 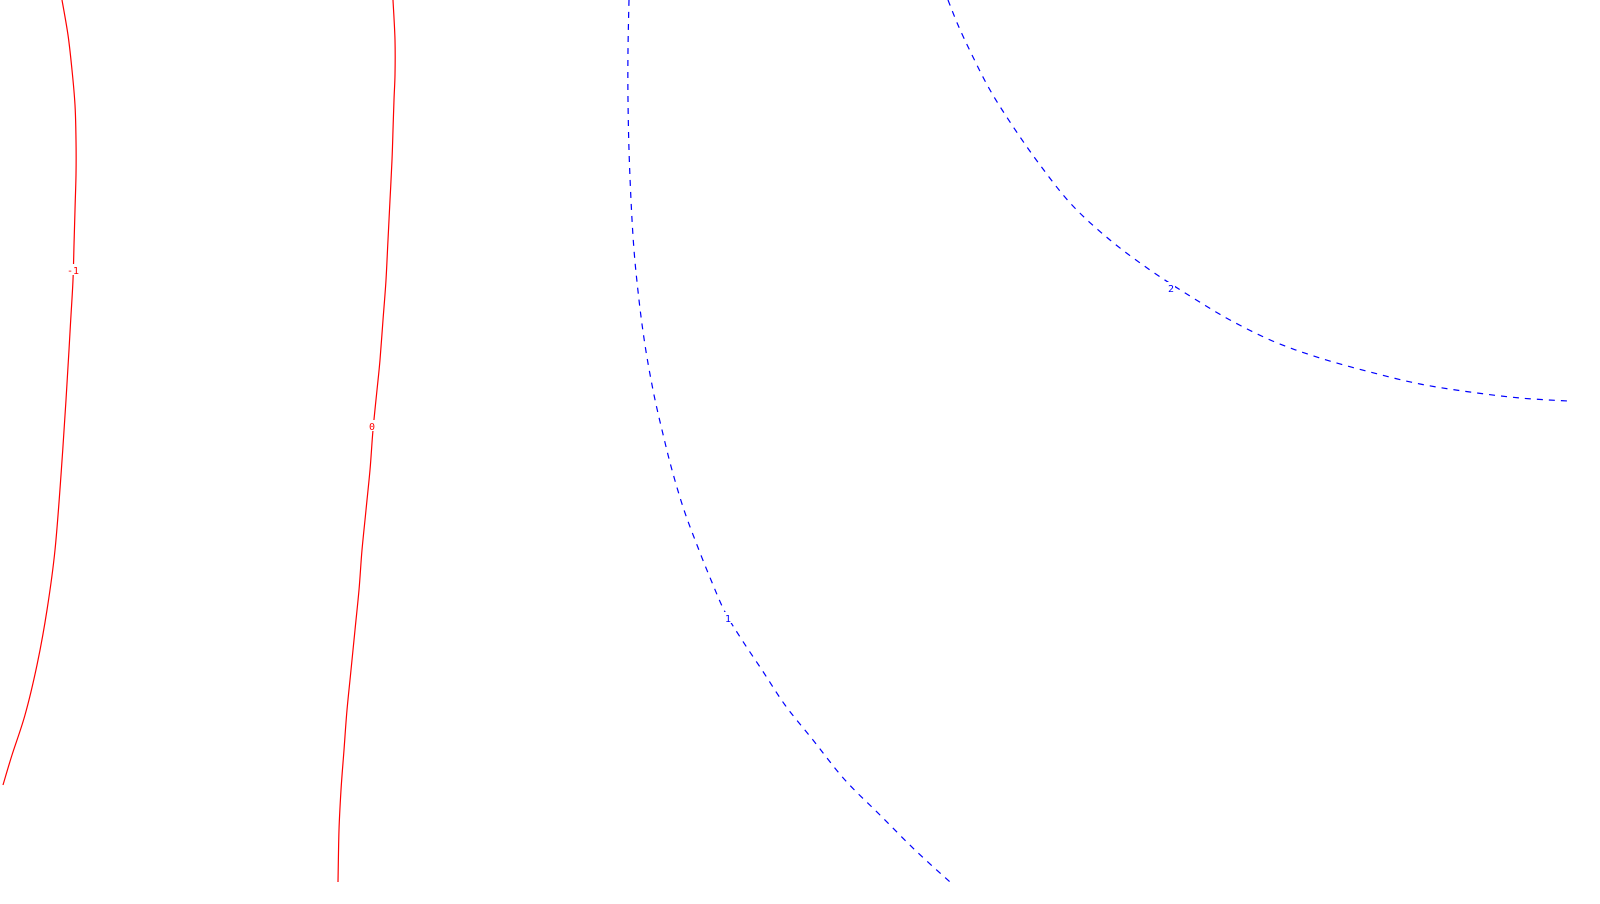 What do you see at coordinates (39, 393) in the screenshot?
I see `contour-line-neg1` at bounding box center [39, 393].